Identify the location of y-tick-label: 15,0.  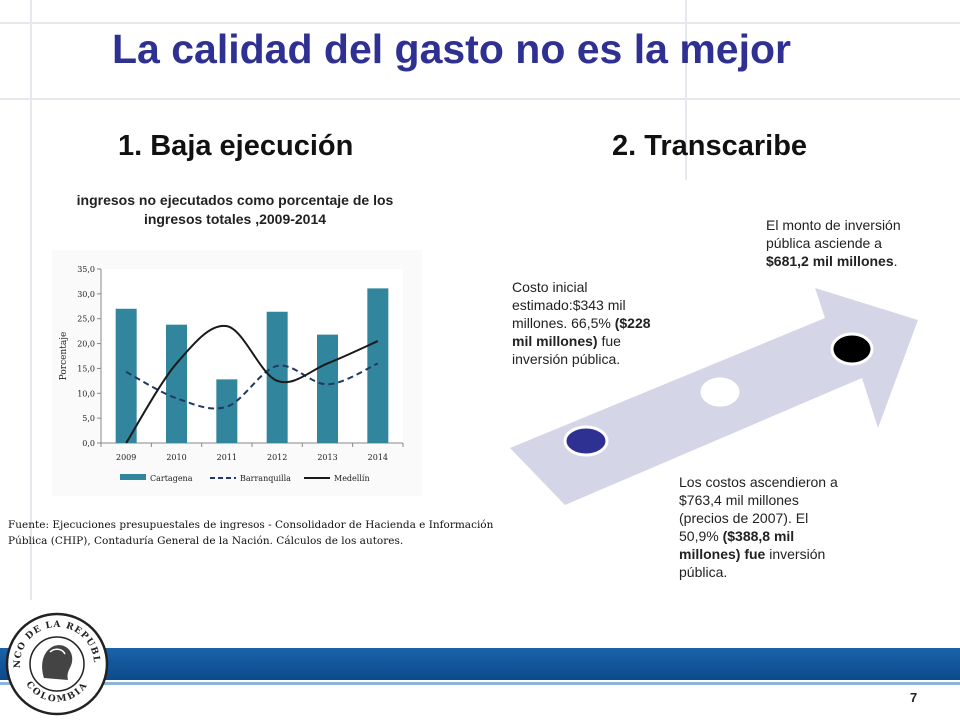
(86, 368).